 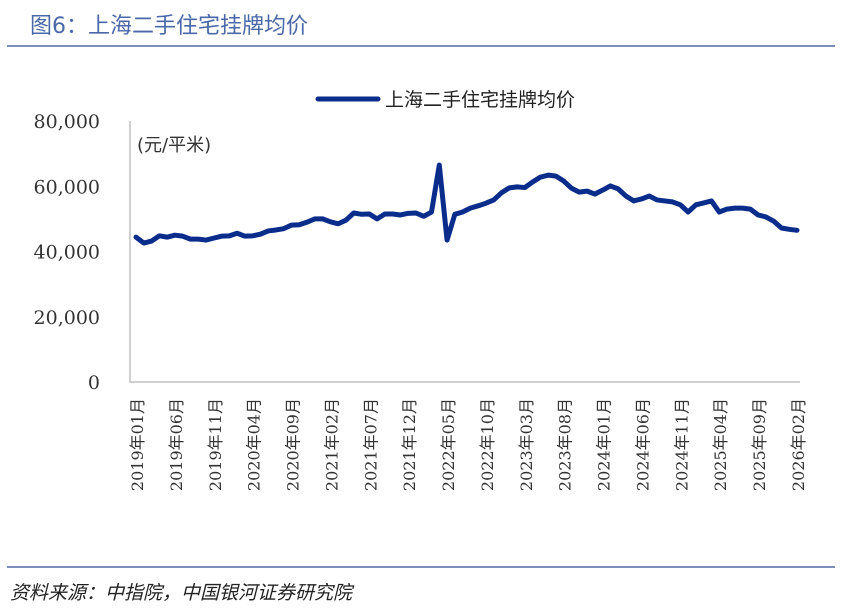 What do you see at coordinates (421, 46) in the screenshot?
I see `top-divider` at bounding box center [421, 46].